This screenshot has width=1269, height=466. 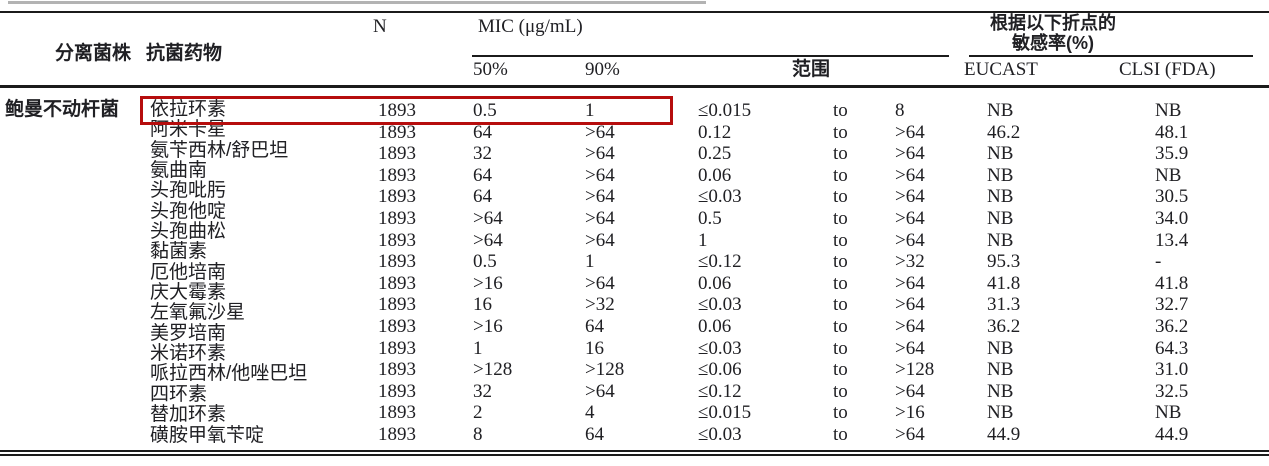 I want to click on cell-low: ≤0.12, so click(x=720, y=391).